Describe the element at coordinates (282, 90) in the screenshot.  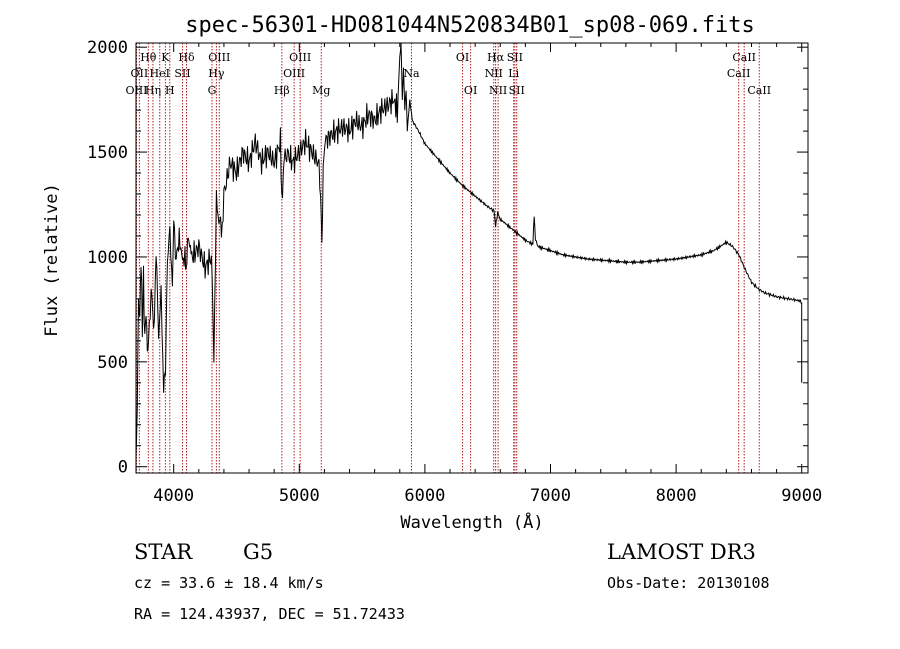
I see `spectral-line-label: Hβ` at that location.